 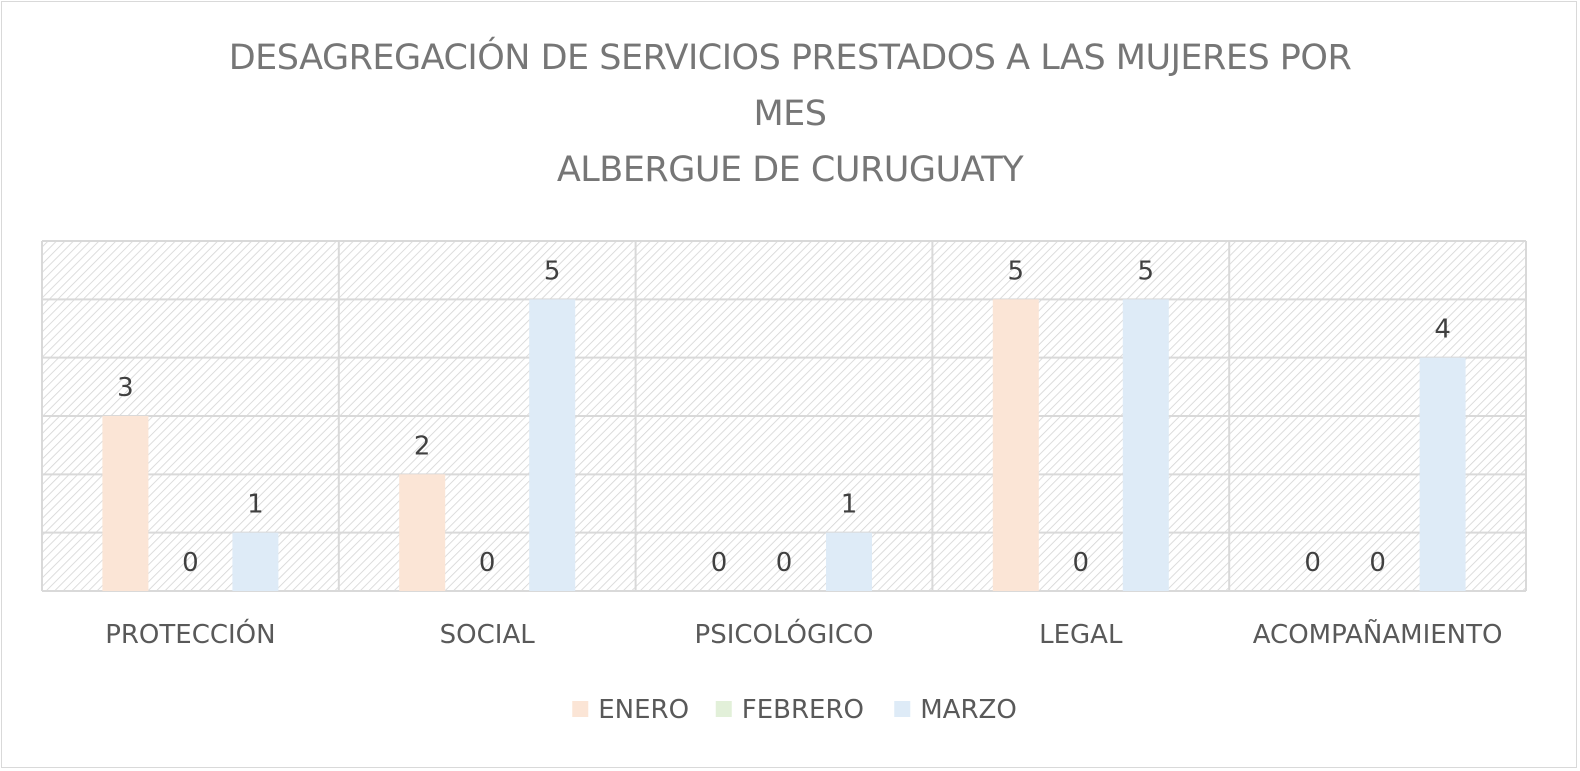 I want to click on data-label-febrero-psicologico: 0, so click(x=784, y=563).